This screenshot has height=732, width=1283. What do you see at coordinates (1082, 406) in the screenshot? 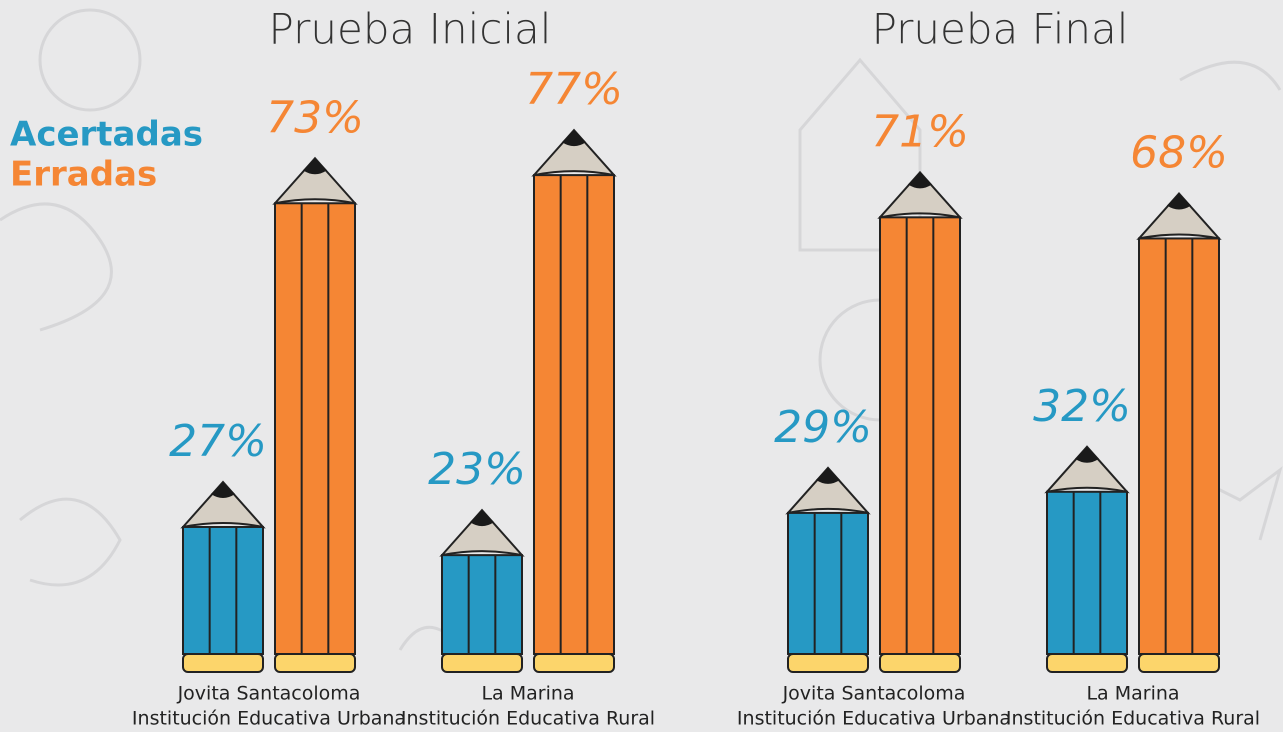
I see `value-label: 32%` at bounding box center [1082, 406].